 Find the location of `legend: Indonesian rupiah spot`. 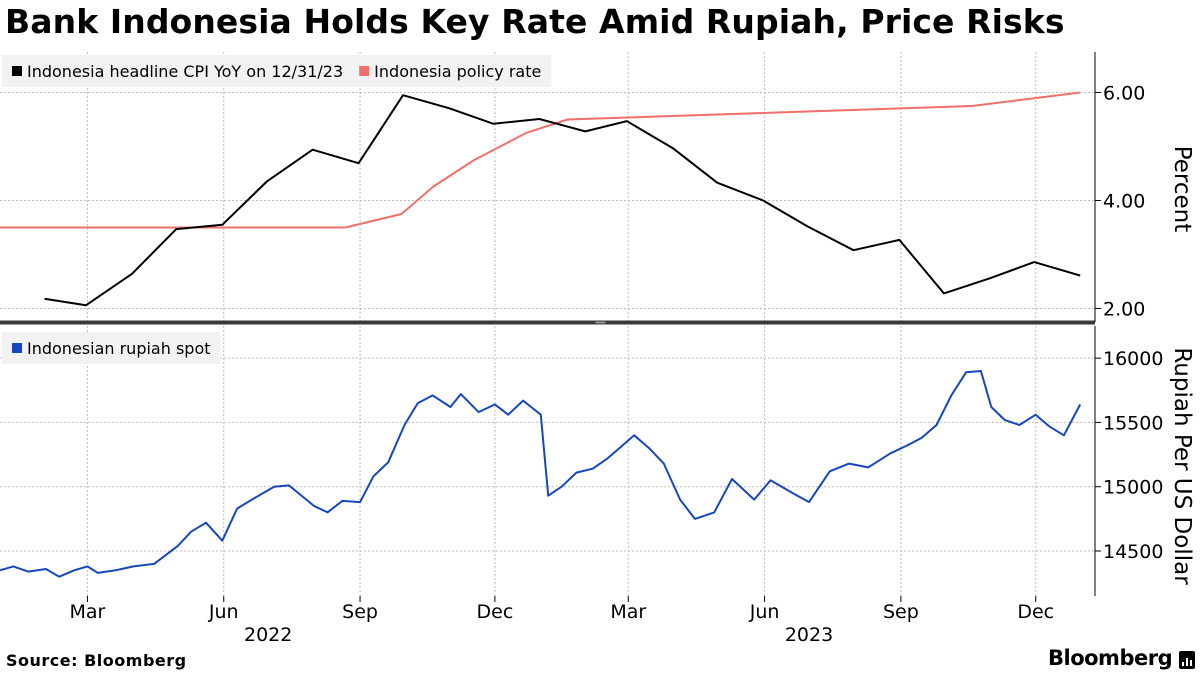

legend: Indonesian rupiah spot is located at coordinates (111, 348).